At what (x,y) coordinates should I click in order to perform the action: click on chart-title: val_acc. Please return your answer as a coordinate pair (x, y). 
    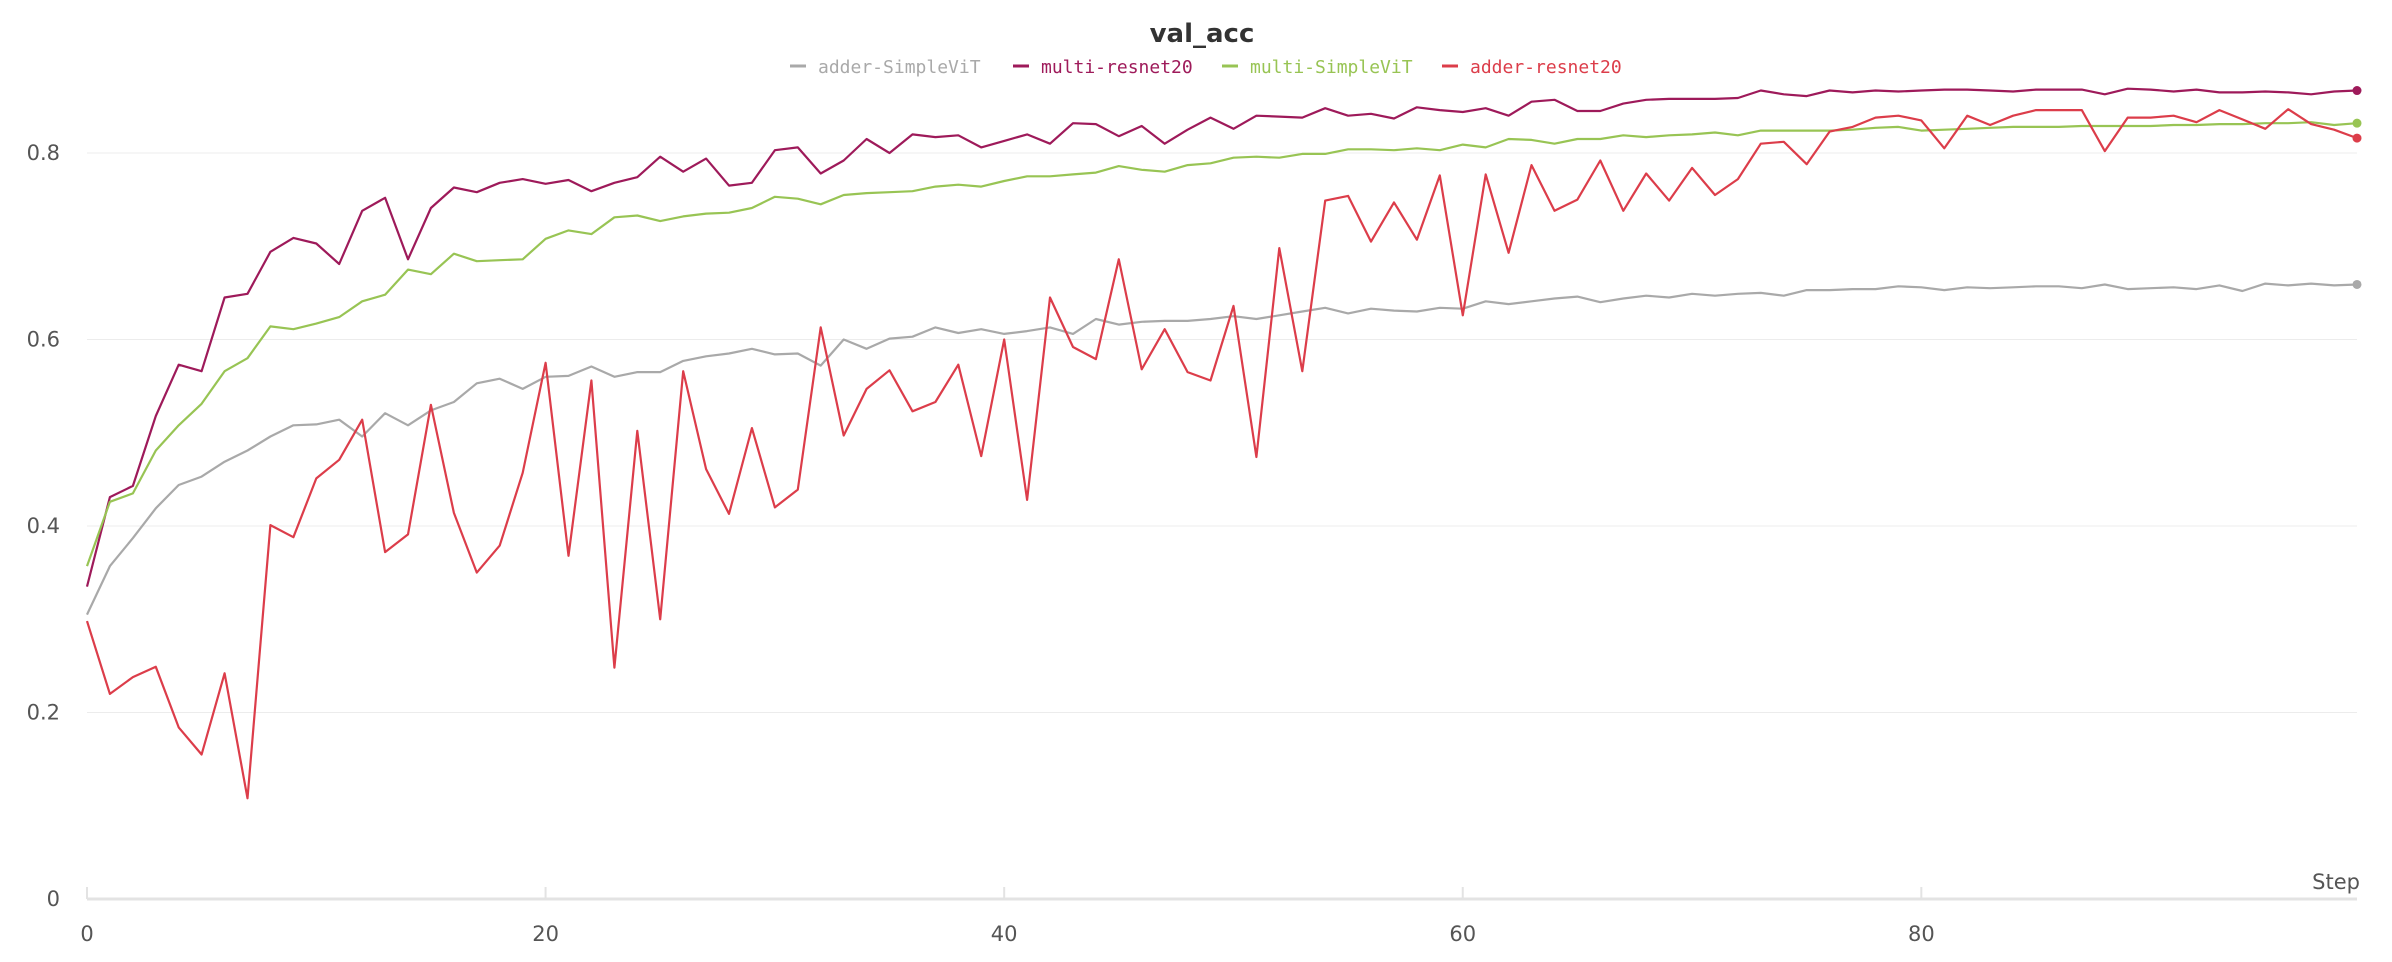
    Looking at the image, I should click on (1202, 34).